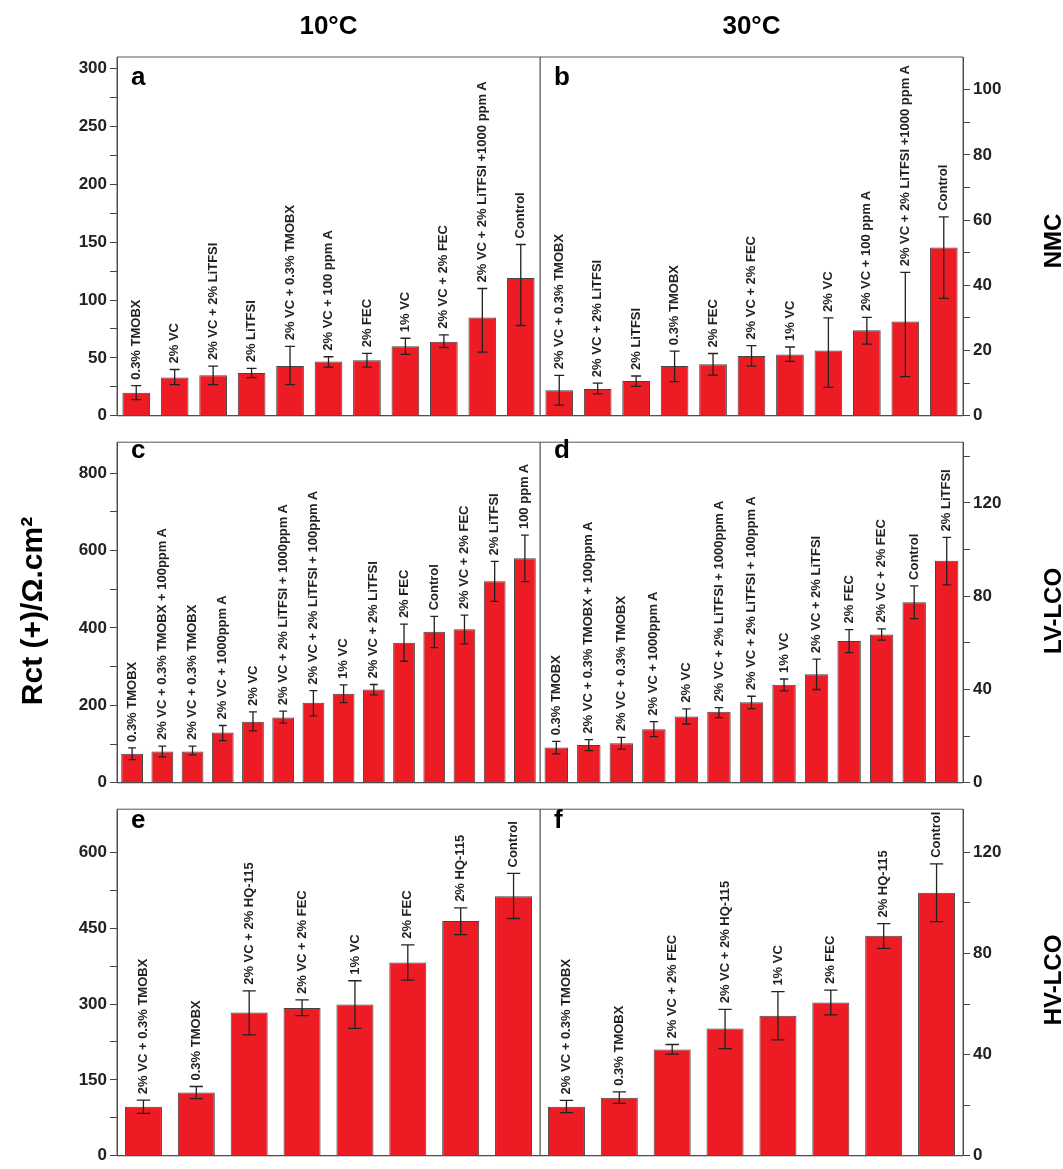 The image size is (1063, 1169). I want to click on y2-axis-title: HV-LCO, so click(1051, 980).